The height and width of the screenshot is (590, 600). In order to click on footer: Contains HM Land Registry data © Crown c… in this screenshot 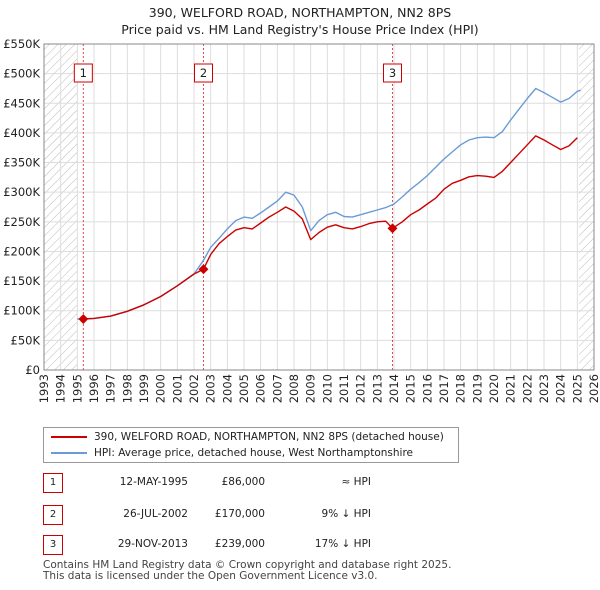, I will do `click(247, 571)`.